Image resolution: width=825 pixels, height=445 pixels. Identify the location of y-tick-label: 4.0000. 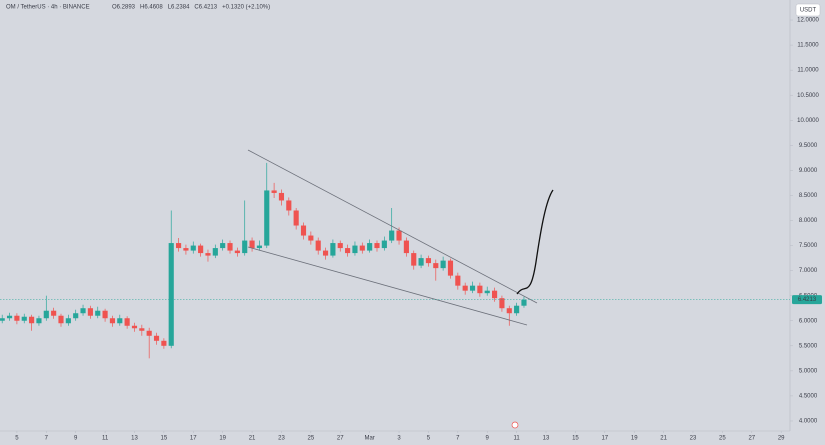
(808, 422).